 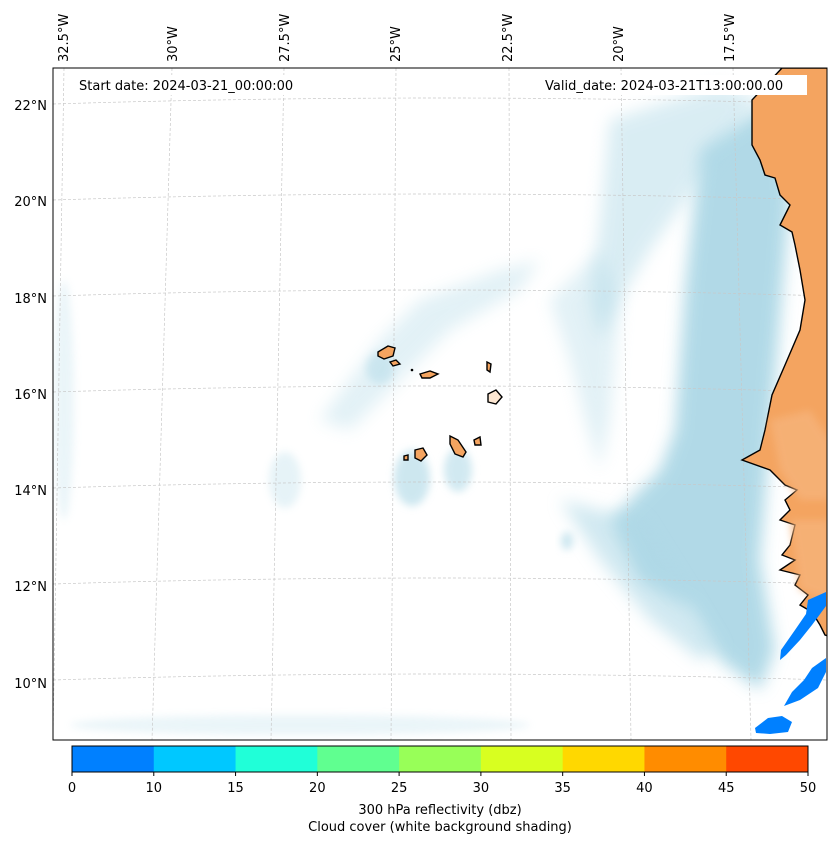 What do you see at coordinates (808, 788) in the screenshot?
I see `colorbar-tick-label: 50` at bounding box center [808, 788].